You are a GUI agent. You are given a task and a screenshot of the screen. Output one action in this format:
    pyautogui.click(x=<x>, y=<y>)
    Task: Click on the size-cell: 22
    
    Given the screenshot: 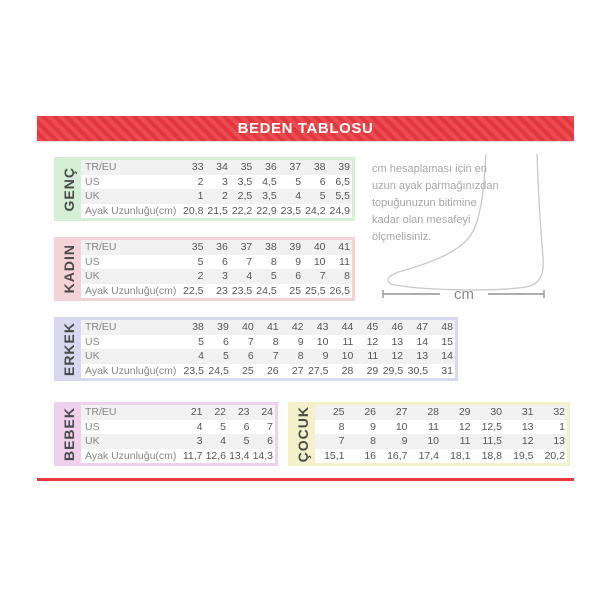 What is the action you would take?
    pyautogui.click(x=220, y=412)
    